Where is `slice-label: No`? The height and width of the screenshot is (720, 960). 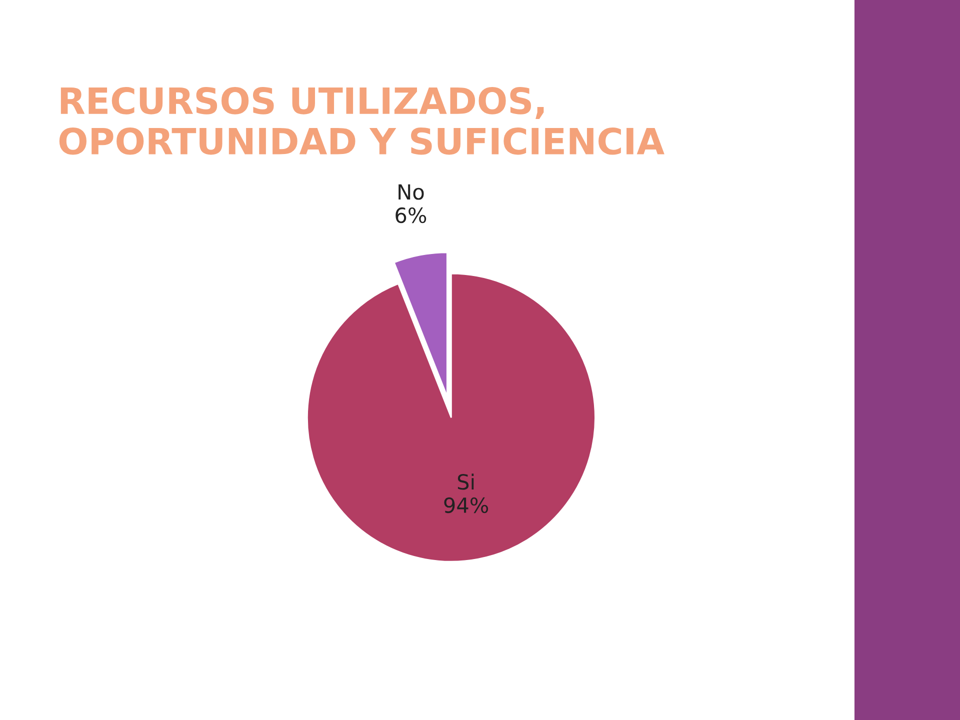
slice-label: No is located at coordinates (411, 192).